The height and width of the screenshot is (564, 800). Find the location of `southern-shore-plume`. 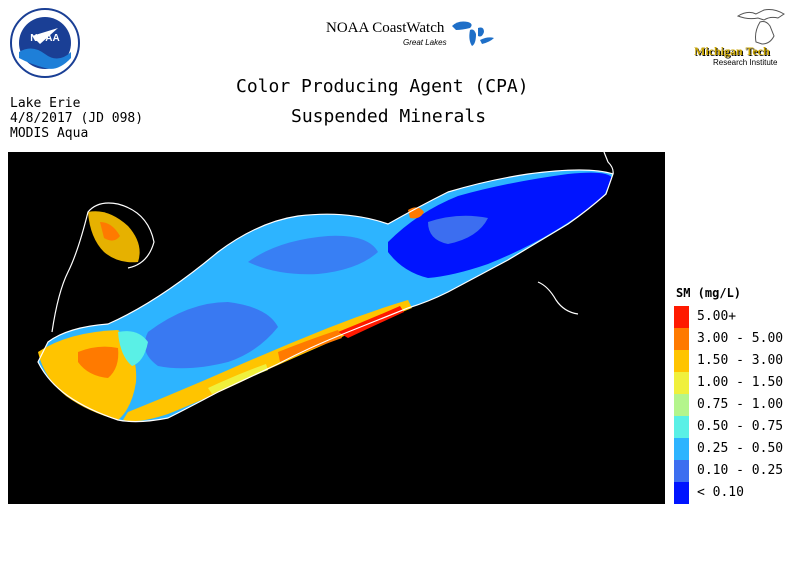

southern-shore-plume is located at coordinates (267, 361).